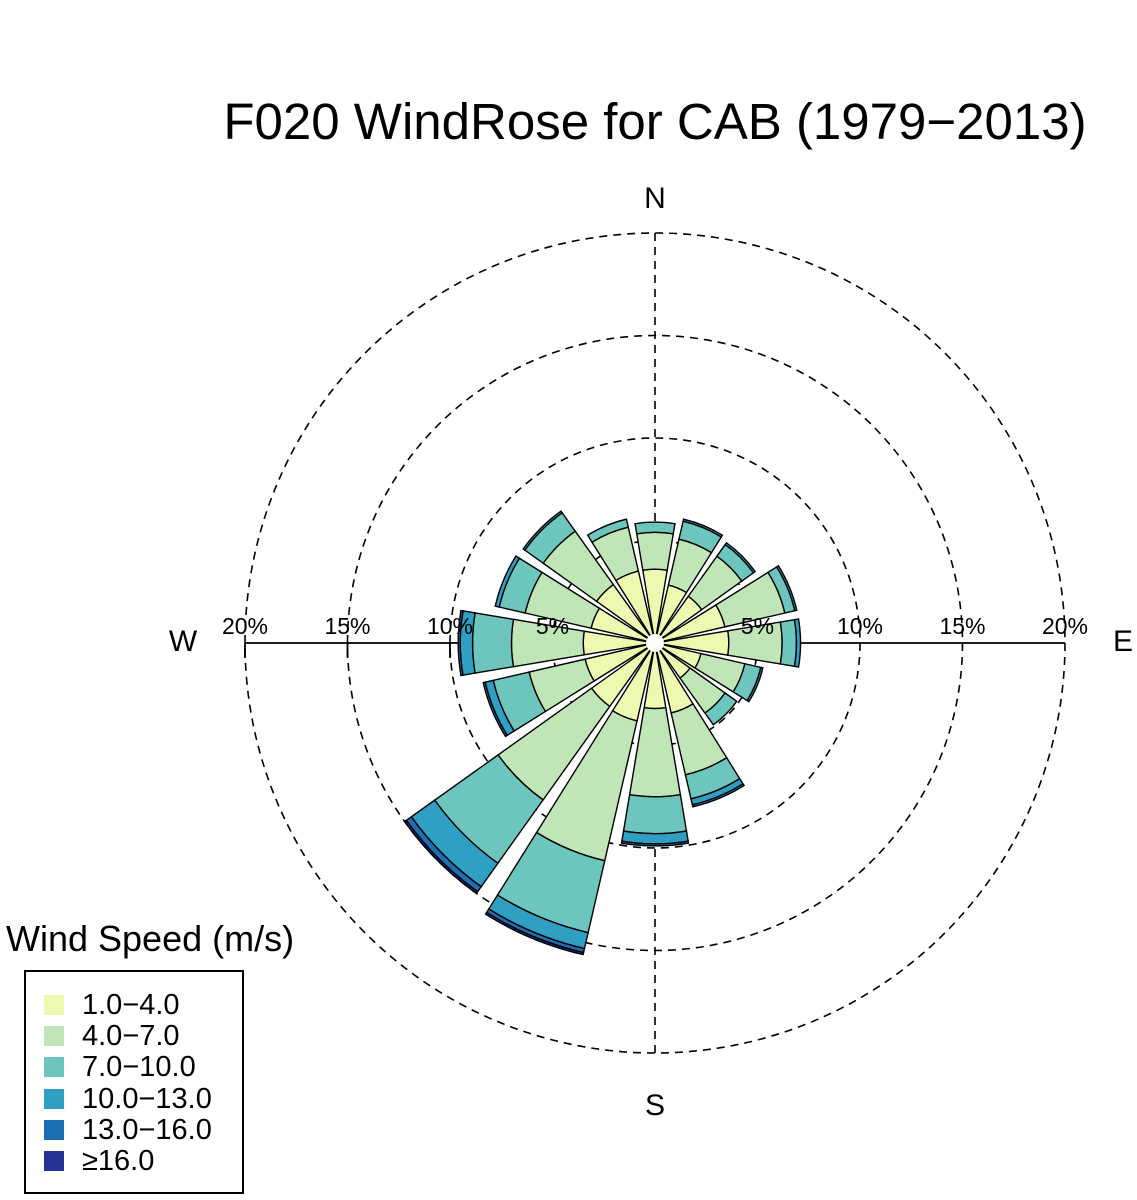  I want to click on petals, so click(602, 733).